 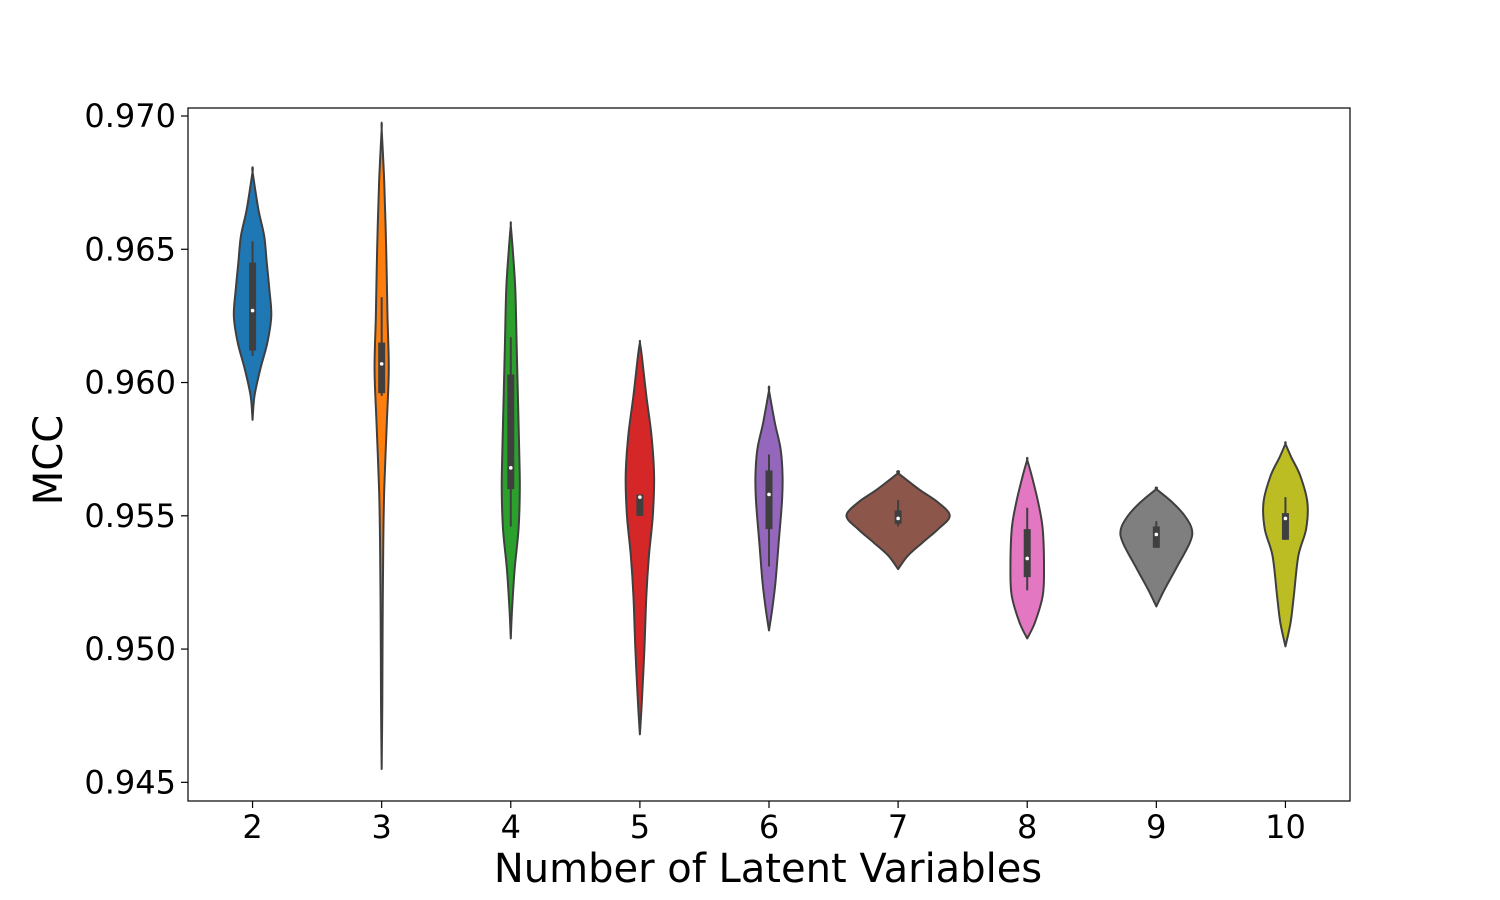 What do you see at coordinates (640, 827) in the screenshot?
I see `x-tick-label: 5` at bounding box center [640, 827].